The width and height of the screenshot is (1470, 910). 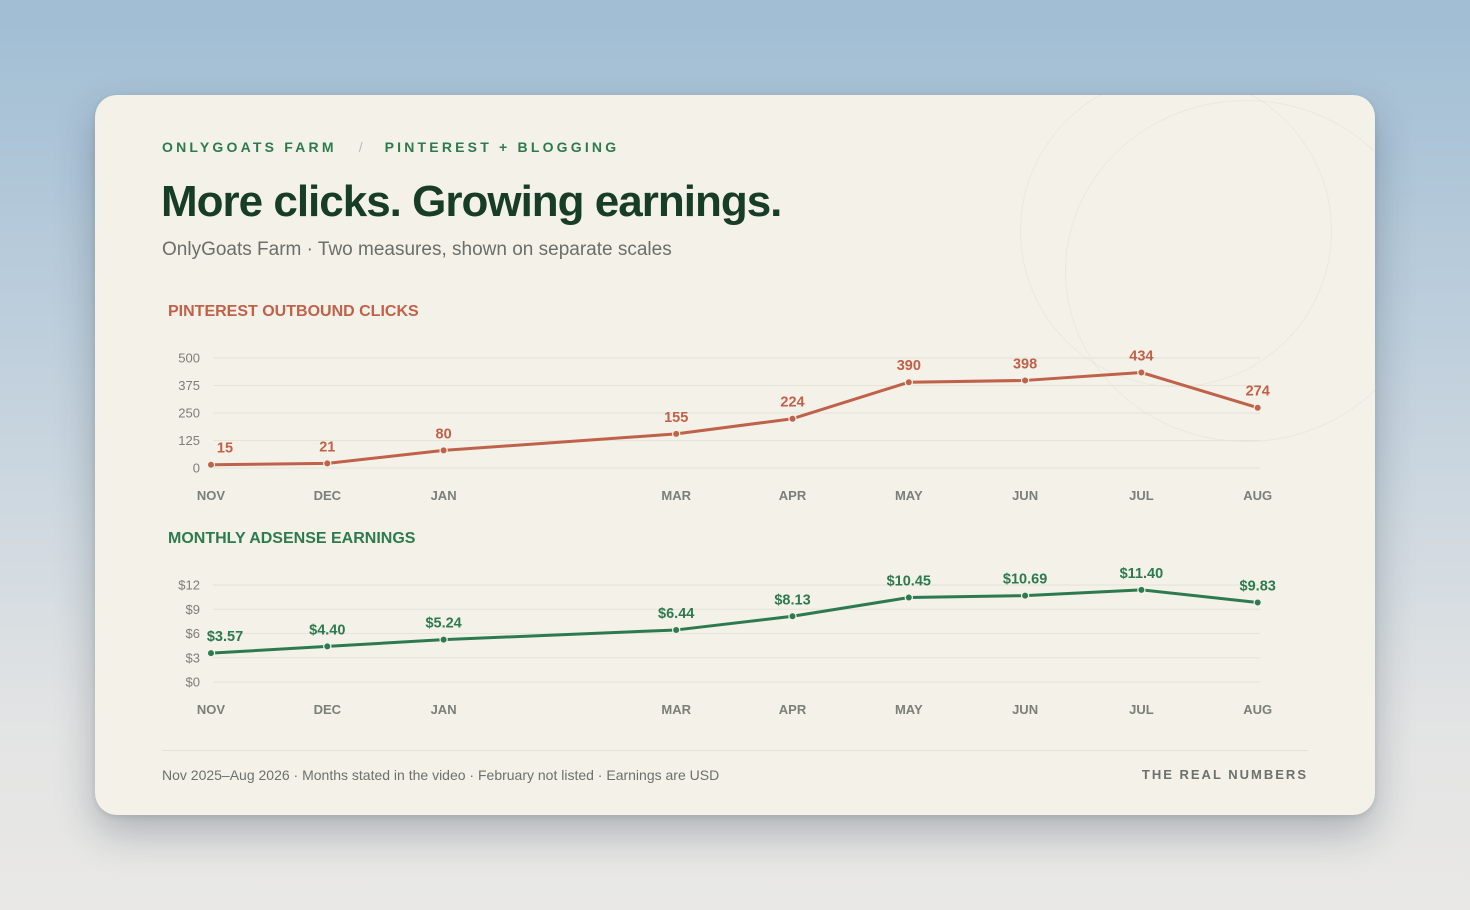 What do you see at coordinates (225, 449) in the screenshot?
I see `clicks-data-label: 15` at bounding box center [225, 449].